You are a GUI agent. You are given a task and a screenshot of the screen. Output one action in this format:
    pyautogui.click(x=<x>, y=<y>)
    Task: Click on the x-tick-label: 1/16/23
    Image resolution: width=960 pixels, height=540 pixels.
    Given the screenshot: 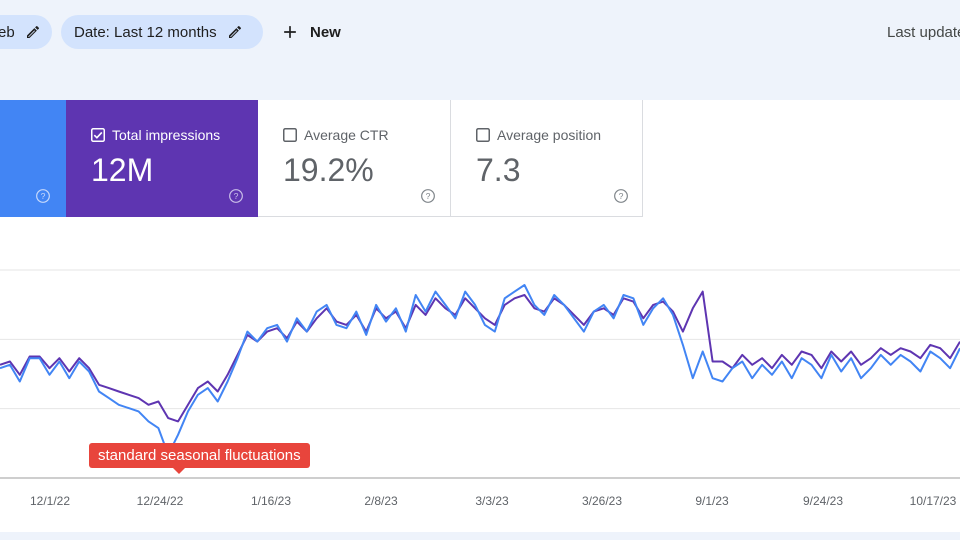 What is the action you would take?
    pyautogui.click(x=271, y=501)
    